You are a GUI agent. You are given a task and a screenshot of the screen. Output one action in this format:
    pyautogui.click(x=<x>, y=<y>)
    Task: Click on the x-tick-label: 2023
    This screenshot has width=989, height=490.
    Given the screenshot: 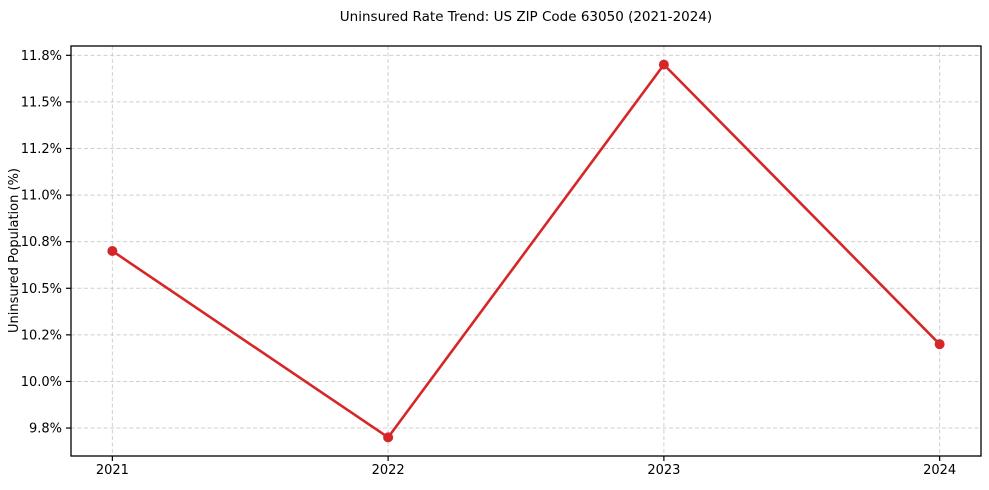 What is the action you would take?
    pyautogui.click(x=663, y=470)
    